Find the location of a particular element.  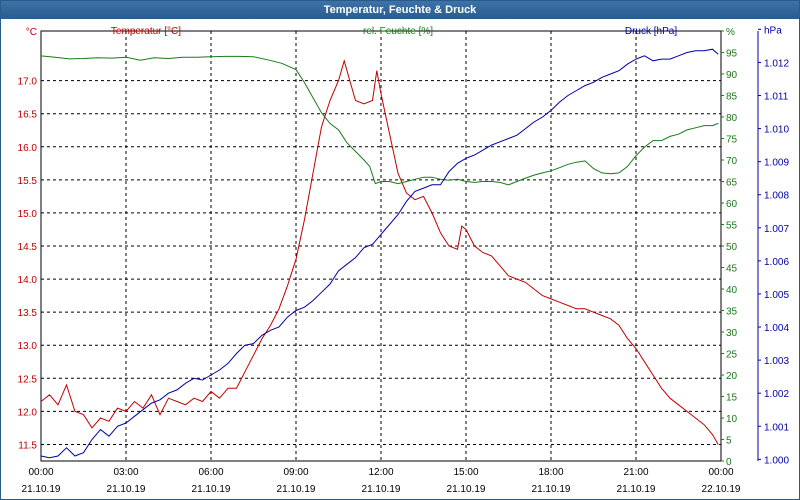

x-tick-time: 06:00 is located at coordinates (210, 472).